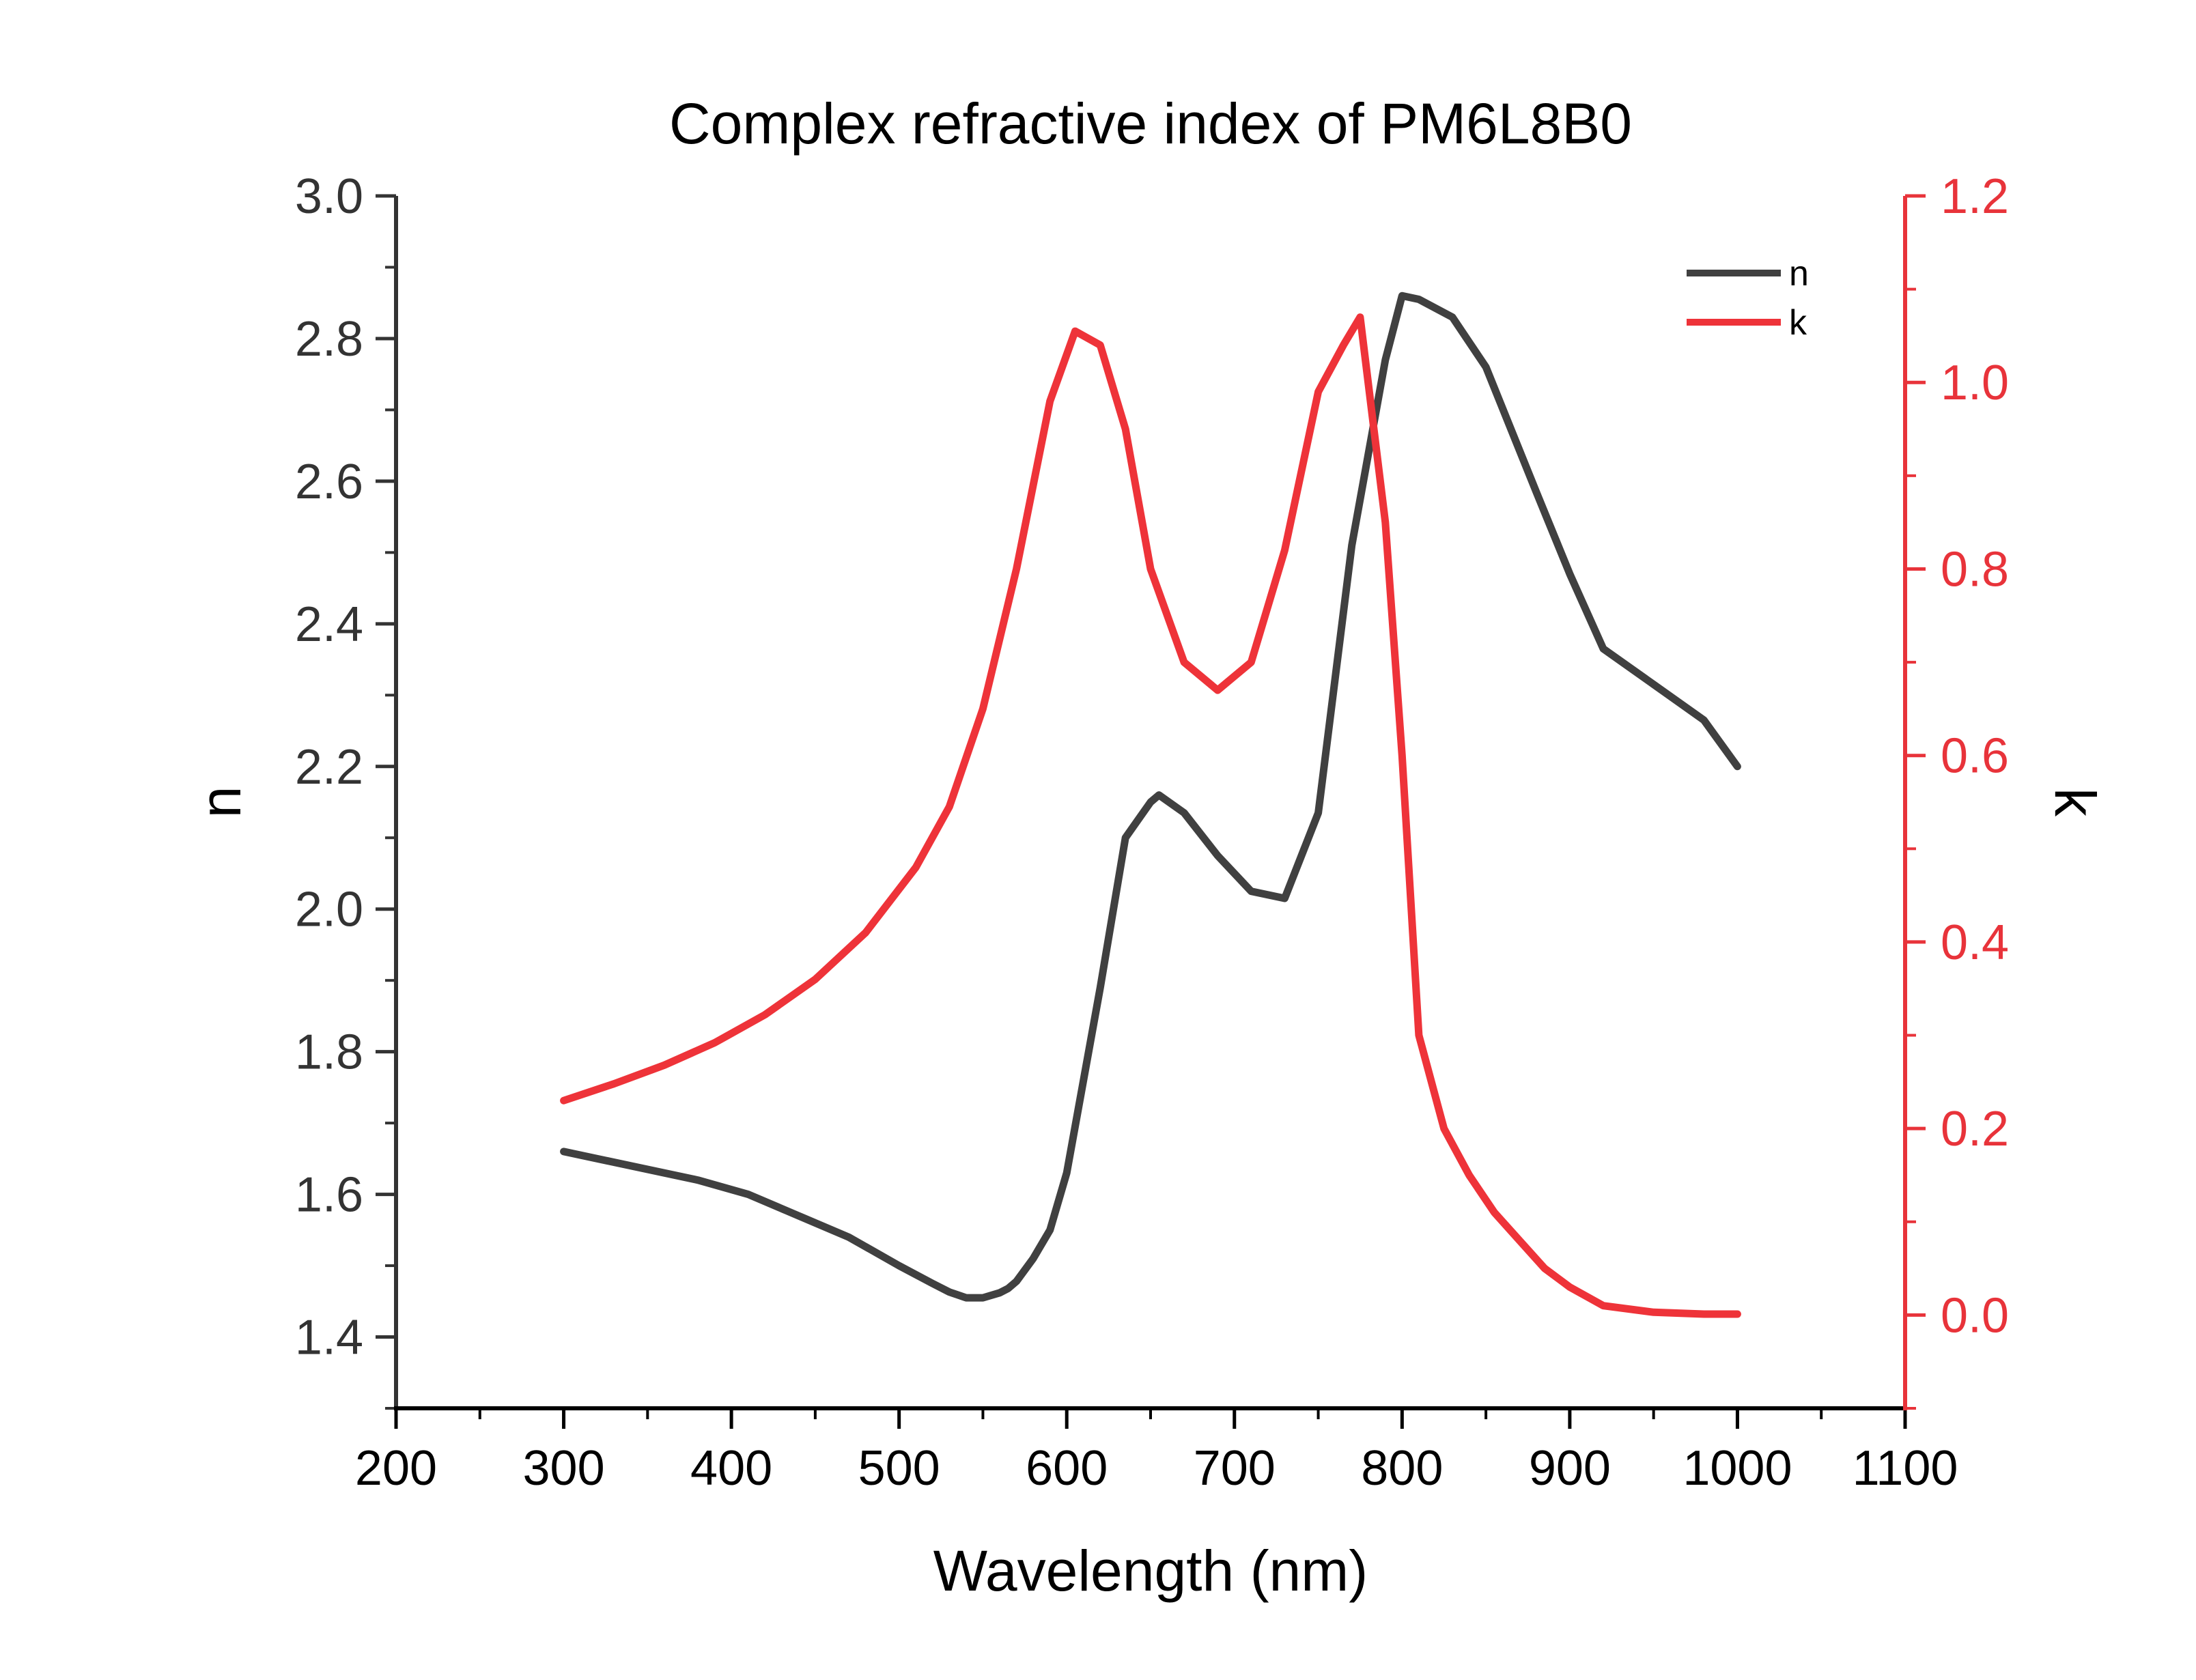 Image resolution: width=2196 pixels, height=1680 pixels. I want to click on y-right-tick-label: 0.4, so click(1975, 942).